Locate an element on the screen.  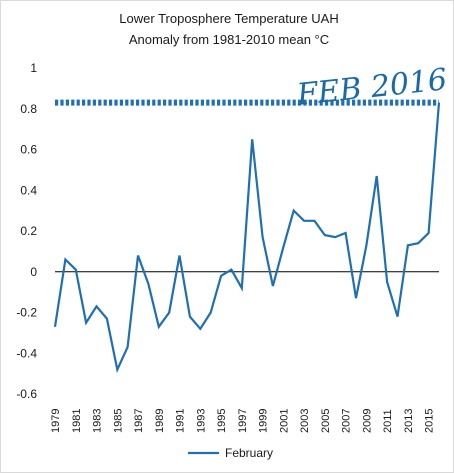
annotation-text: FEB 2016 is located at coordinates (371, 87).